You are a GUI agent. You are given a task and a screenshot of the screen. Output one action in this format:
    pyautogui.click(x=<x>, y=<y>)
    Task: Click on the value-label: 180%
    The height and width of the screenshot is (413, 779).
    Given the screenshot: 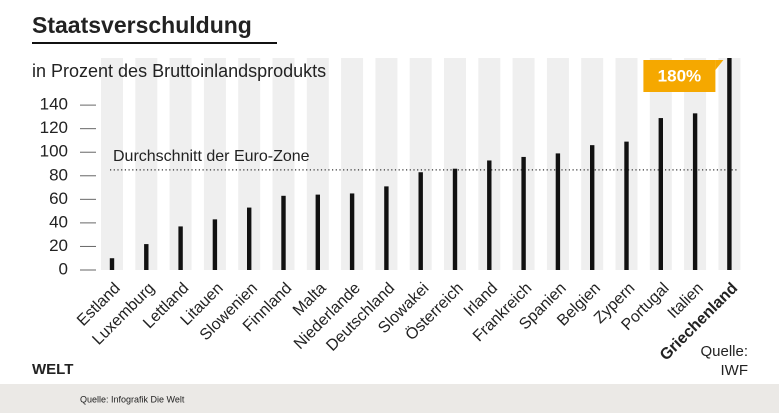 What is the action you would take?
    pyautogui.click(x=679, y=75)
    